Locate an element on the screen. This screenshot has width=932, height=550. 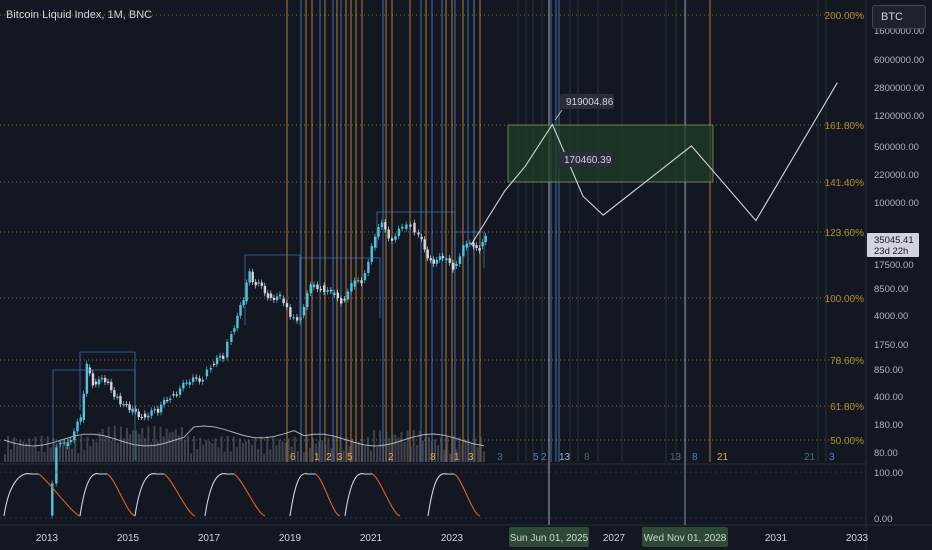
symbol-button: BTC is located at coordinates (899, 17).